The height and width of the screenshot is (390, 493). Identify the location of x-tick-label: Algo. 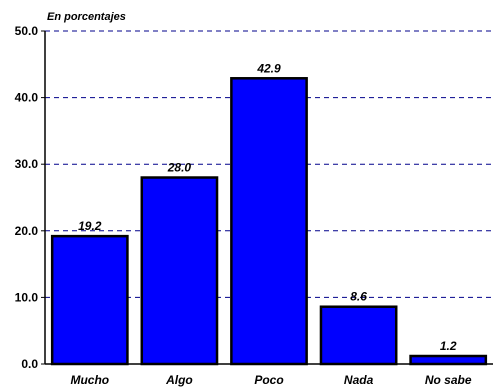
(179, 380).